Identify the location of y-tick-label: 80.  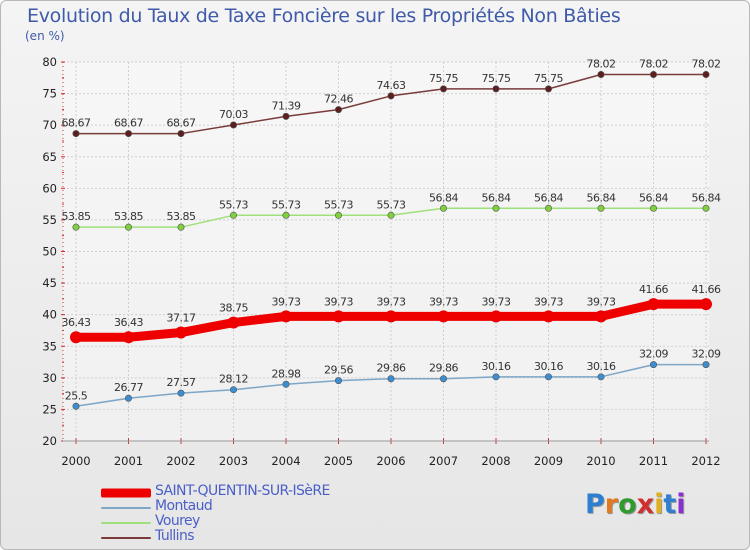
(49, 62).